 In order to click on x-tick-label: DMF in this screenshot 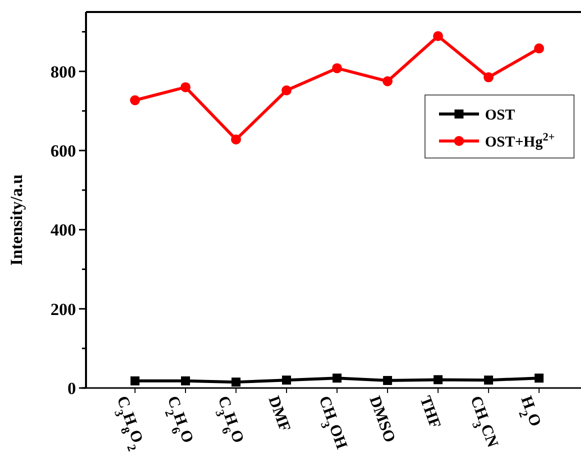, I will do `click(279, 414)`.